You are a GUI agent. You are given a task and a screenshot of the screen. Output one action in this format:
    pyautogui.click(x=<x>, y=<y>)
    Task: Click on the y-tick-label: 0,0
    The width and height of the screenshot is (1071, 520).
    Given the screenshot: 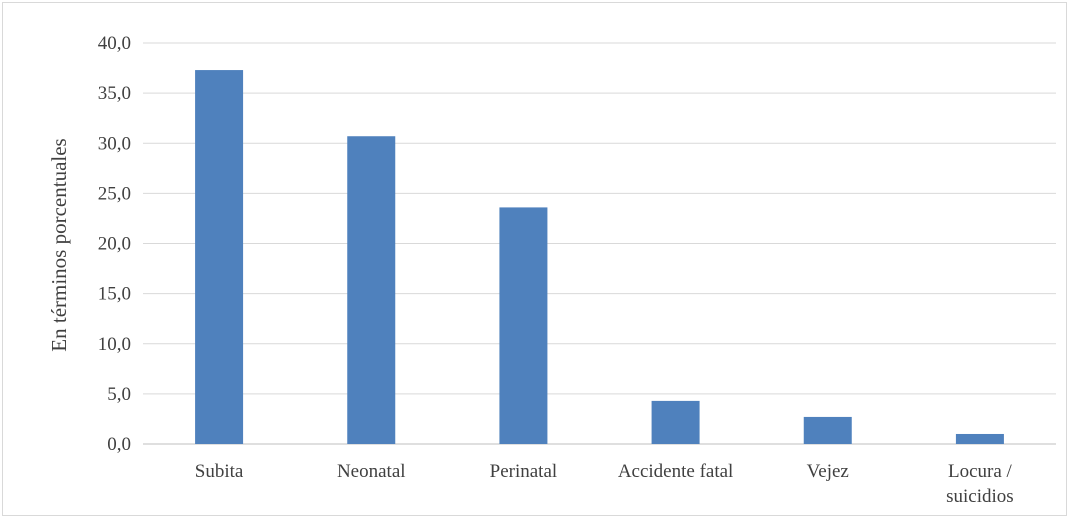 What is the action you would take?
    pyautogui.click(x=119, y=444)
    